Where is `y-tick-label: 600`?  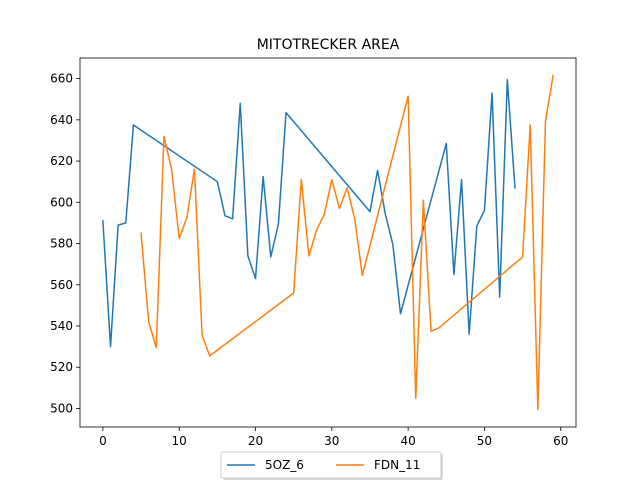 y-tick-label: 600 is located at coordinates (61, 202).